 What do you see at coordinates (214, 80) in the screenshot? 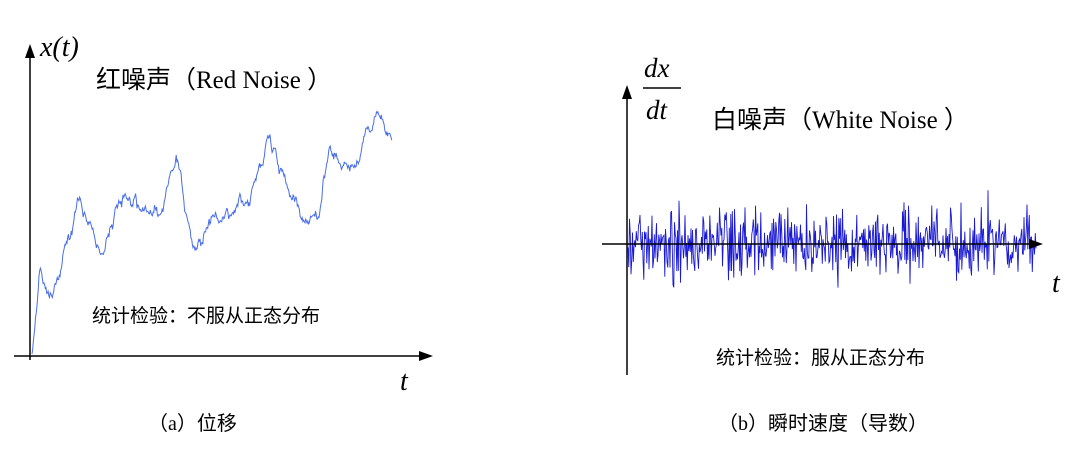
I see `panel-a-title: 红噪声（Red Noise ）` at bounding box center [214, 80].